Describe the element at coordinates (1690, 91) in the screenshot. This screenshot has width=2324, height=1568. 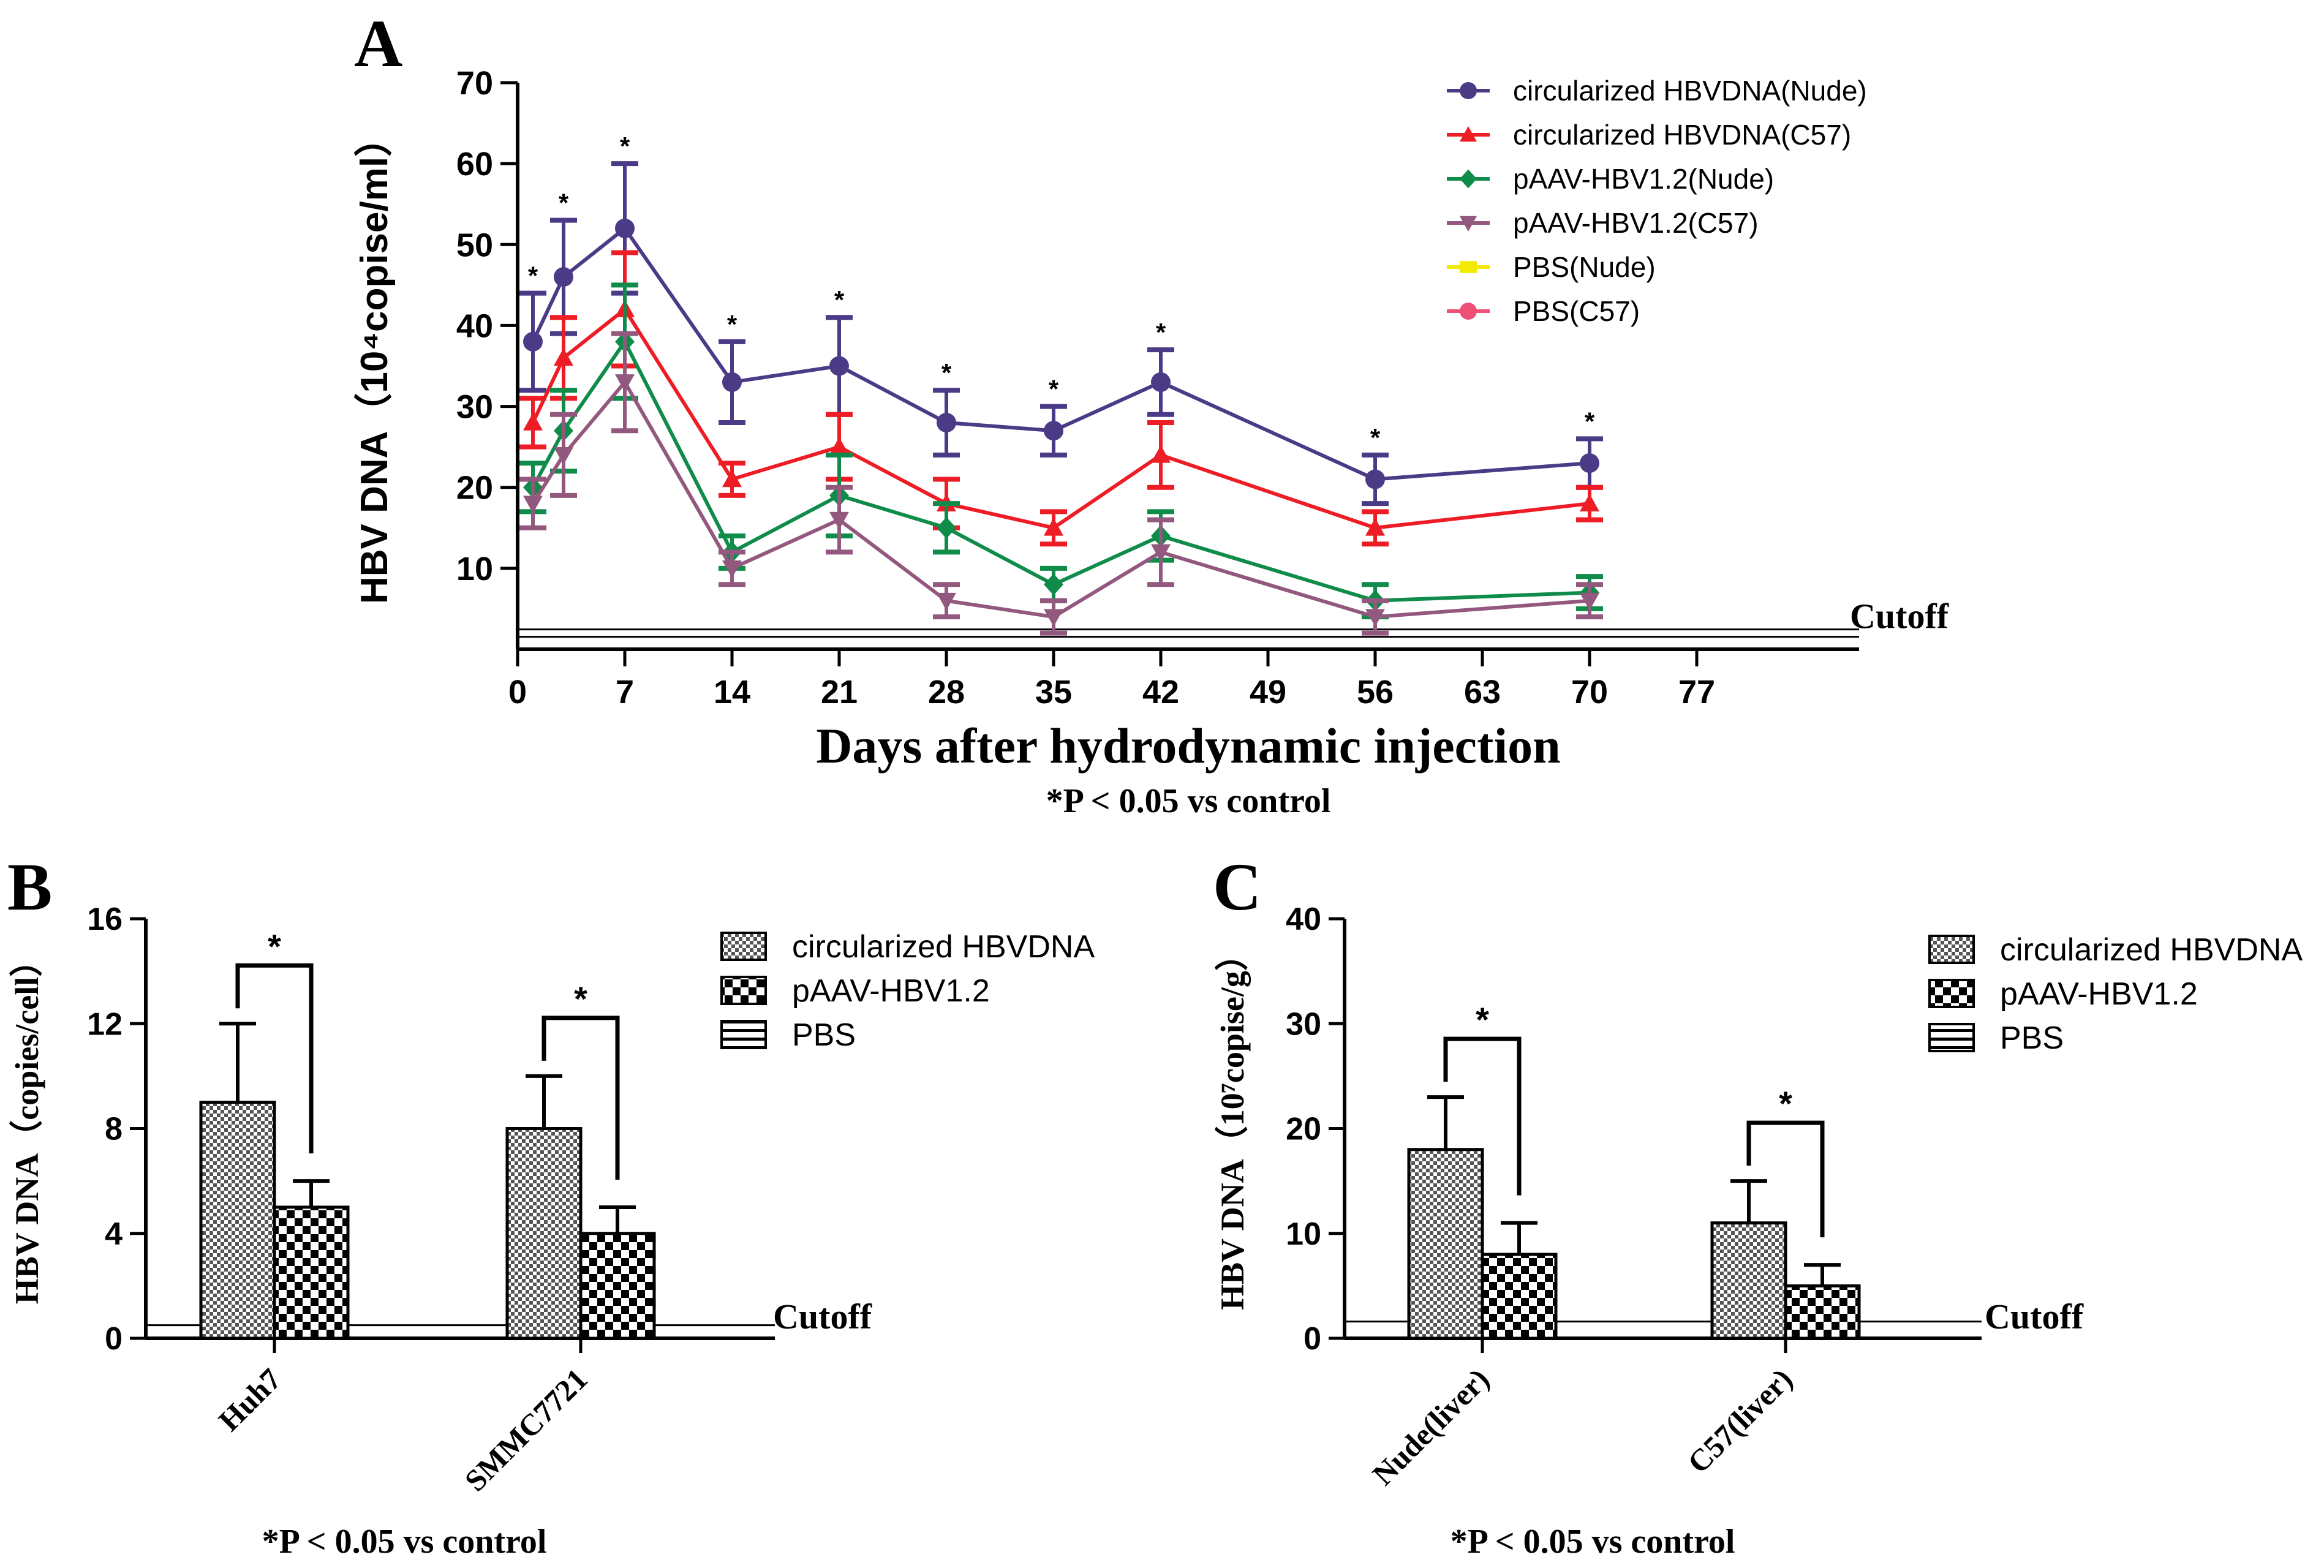
I see `legend-label: circularized HBVDNA(Nude)` at that location.